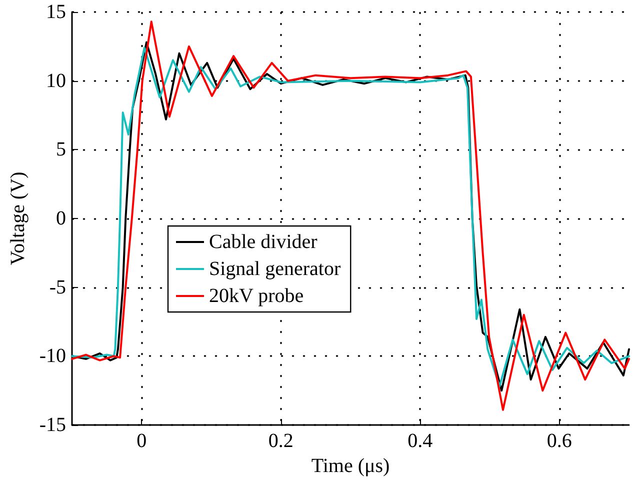 This screenshot has width=637, height=494. I want to click on y-axis-title: Voltage (V), so click(18, 219).